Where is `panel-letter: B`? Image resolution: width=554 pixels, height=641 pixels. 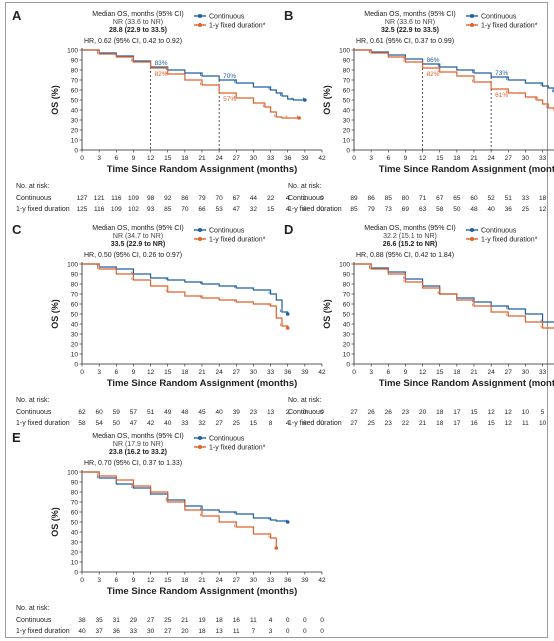 panel-letter: B is located at coordinates (288, 15).